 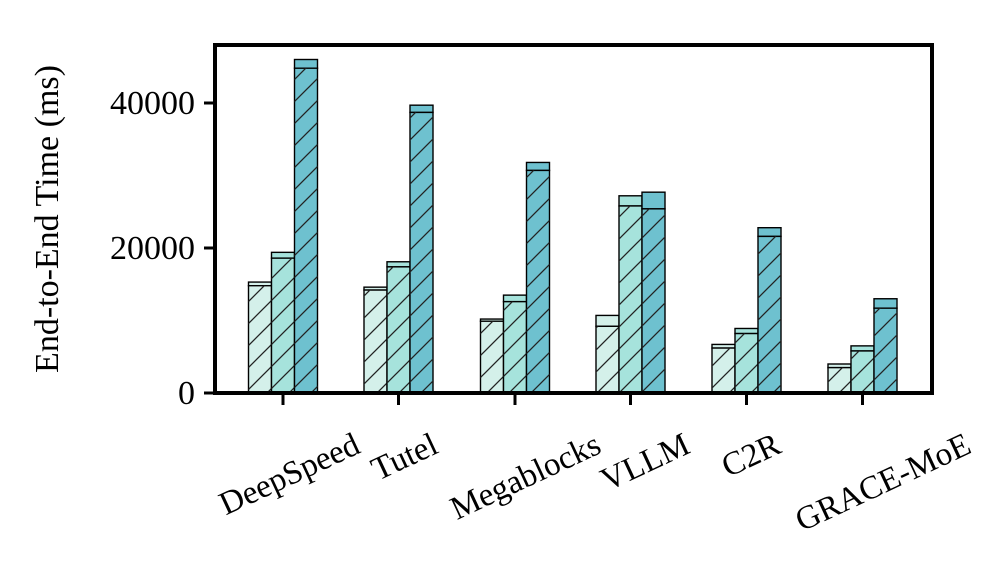 I want to click on y-axis-ticks: 0 20000 40000, so click(x=162, y=248).